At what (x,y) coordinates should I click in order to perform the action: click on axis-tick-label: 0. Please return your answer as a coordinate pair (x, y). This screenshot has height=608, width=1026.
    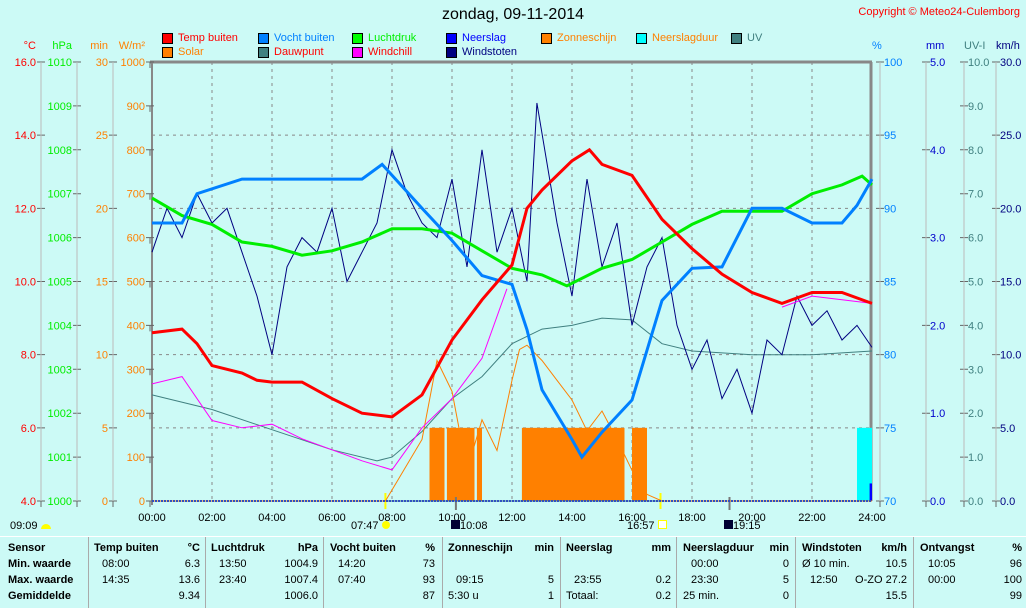
    Looking at the image, I should click on (105, 502).